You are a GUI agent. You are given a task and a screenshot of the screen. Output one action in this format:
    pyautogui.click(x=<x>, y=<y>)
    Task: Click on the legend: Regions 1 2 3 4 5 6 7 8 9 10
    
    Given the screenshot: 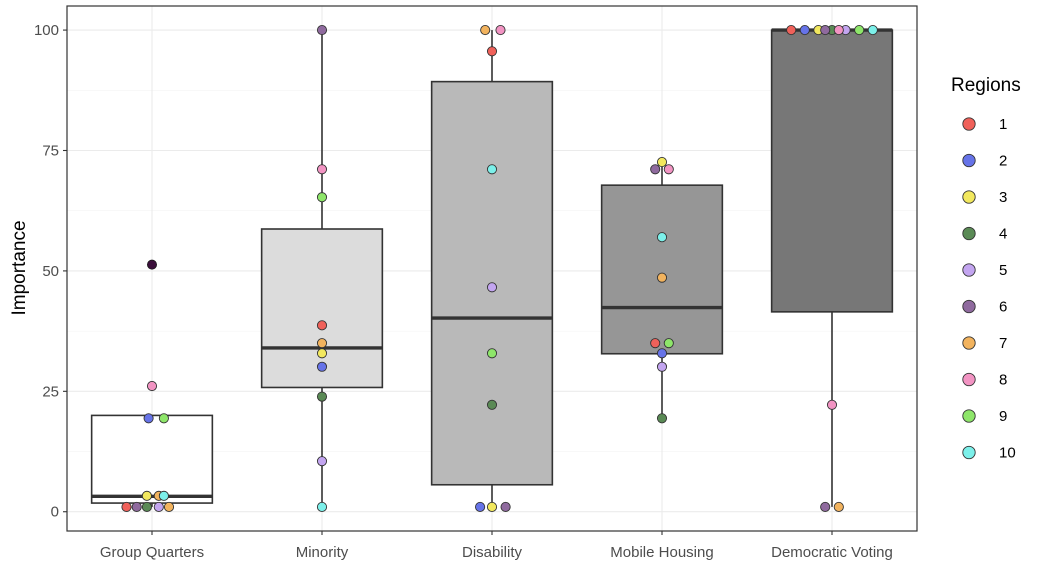 What is the action you would take?
    pyautogui.click(x=986, y=268)
    